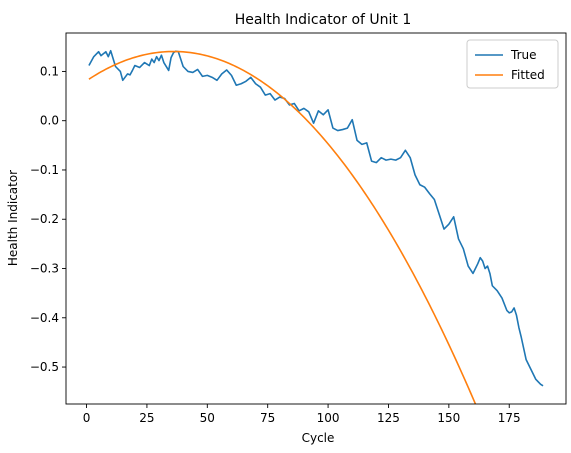 This screenshot has width=571, height=453. Describe the element at coordinates (509, 418) in the screenshot. I see `x-tick-label: 175` at that location.